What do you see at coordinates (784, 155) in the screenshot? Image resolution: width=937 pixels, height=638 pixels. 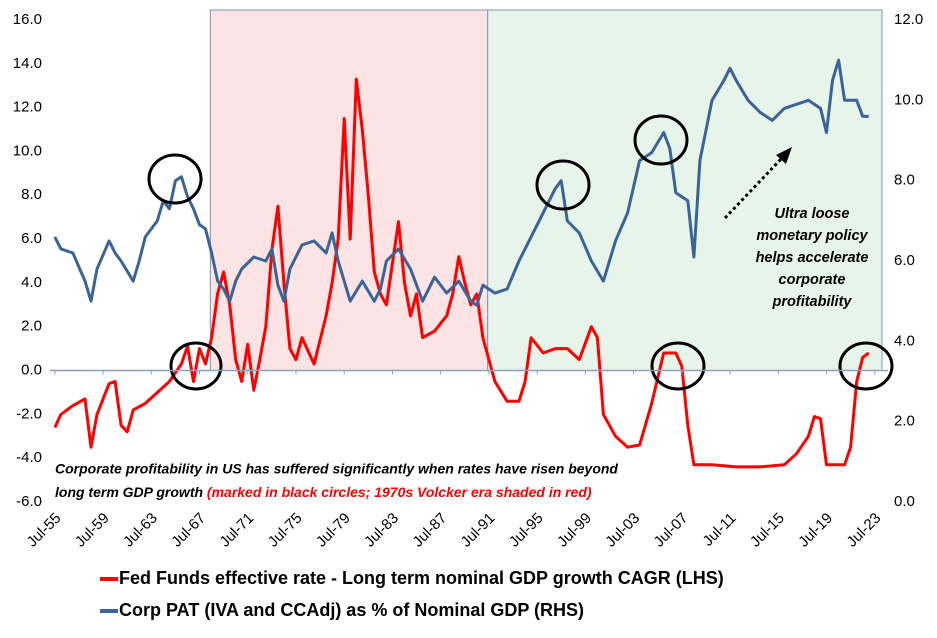 I see `arrow-head` at bounding box center [784, 155].